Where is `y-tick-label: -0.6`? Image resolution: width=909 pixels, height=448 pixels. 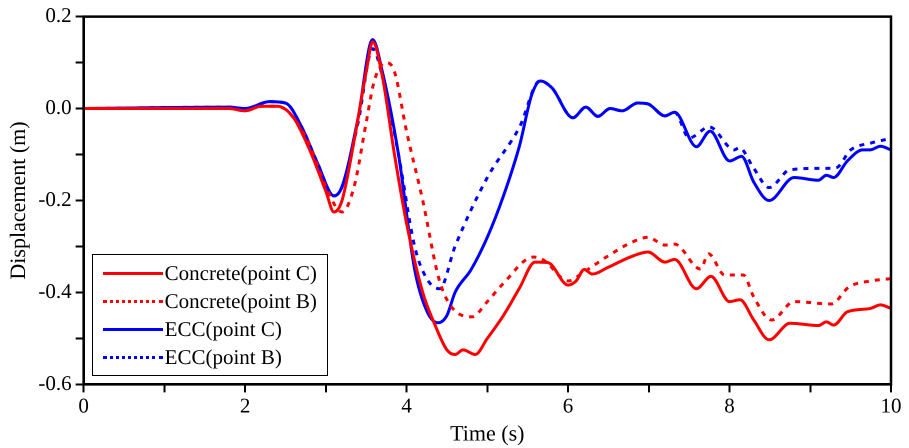
y-tick-label: -0.6 is located at coordinates (55, 382).